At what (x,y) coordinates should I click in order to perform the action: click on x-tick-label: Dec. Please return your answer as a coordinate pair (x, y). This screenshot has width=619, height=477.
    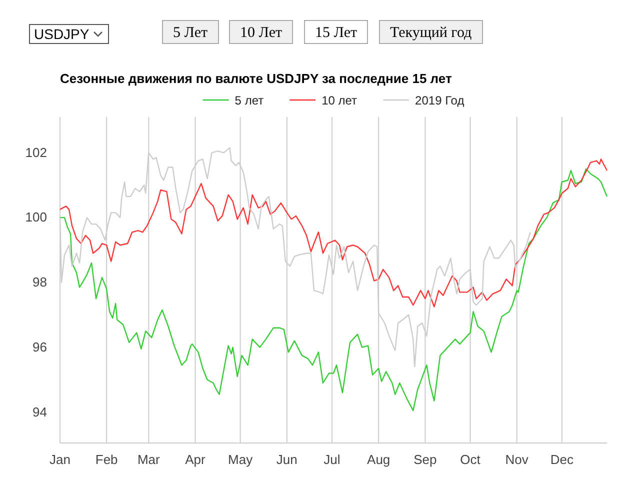
    Looking at the image, I should click on (562, 460).